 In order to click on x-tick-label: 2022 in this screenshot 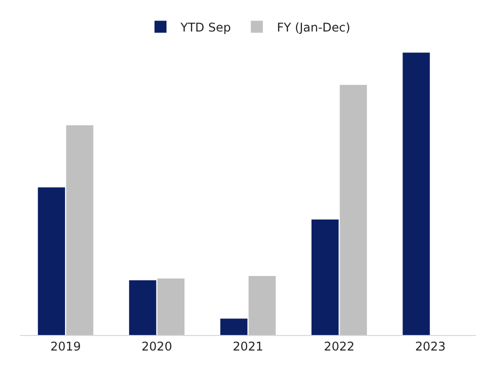, I will do `click(339, 346)`.